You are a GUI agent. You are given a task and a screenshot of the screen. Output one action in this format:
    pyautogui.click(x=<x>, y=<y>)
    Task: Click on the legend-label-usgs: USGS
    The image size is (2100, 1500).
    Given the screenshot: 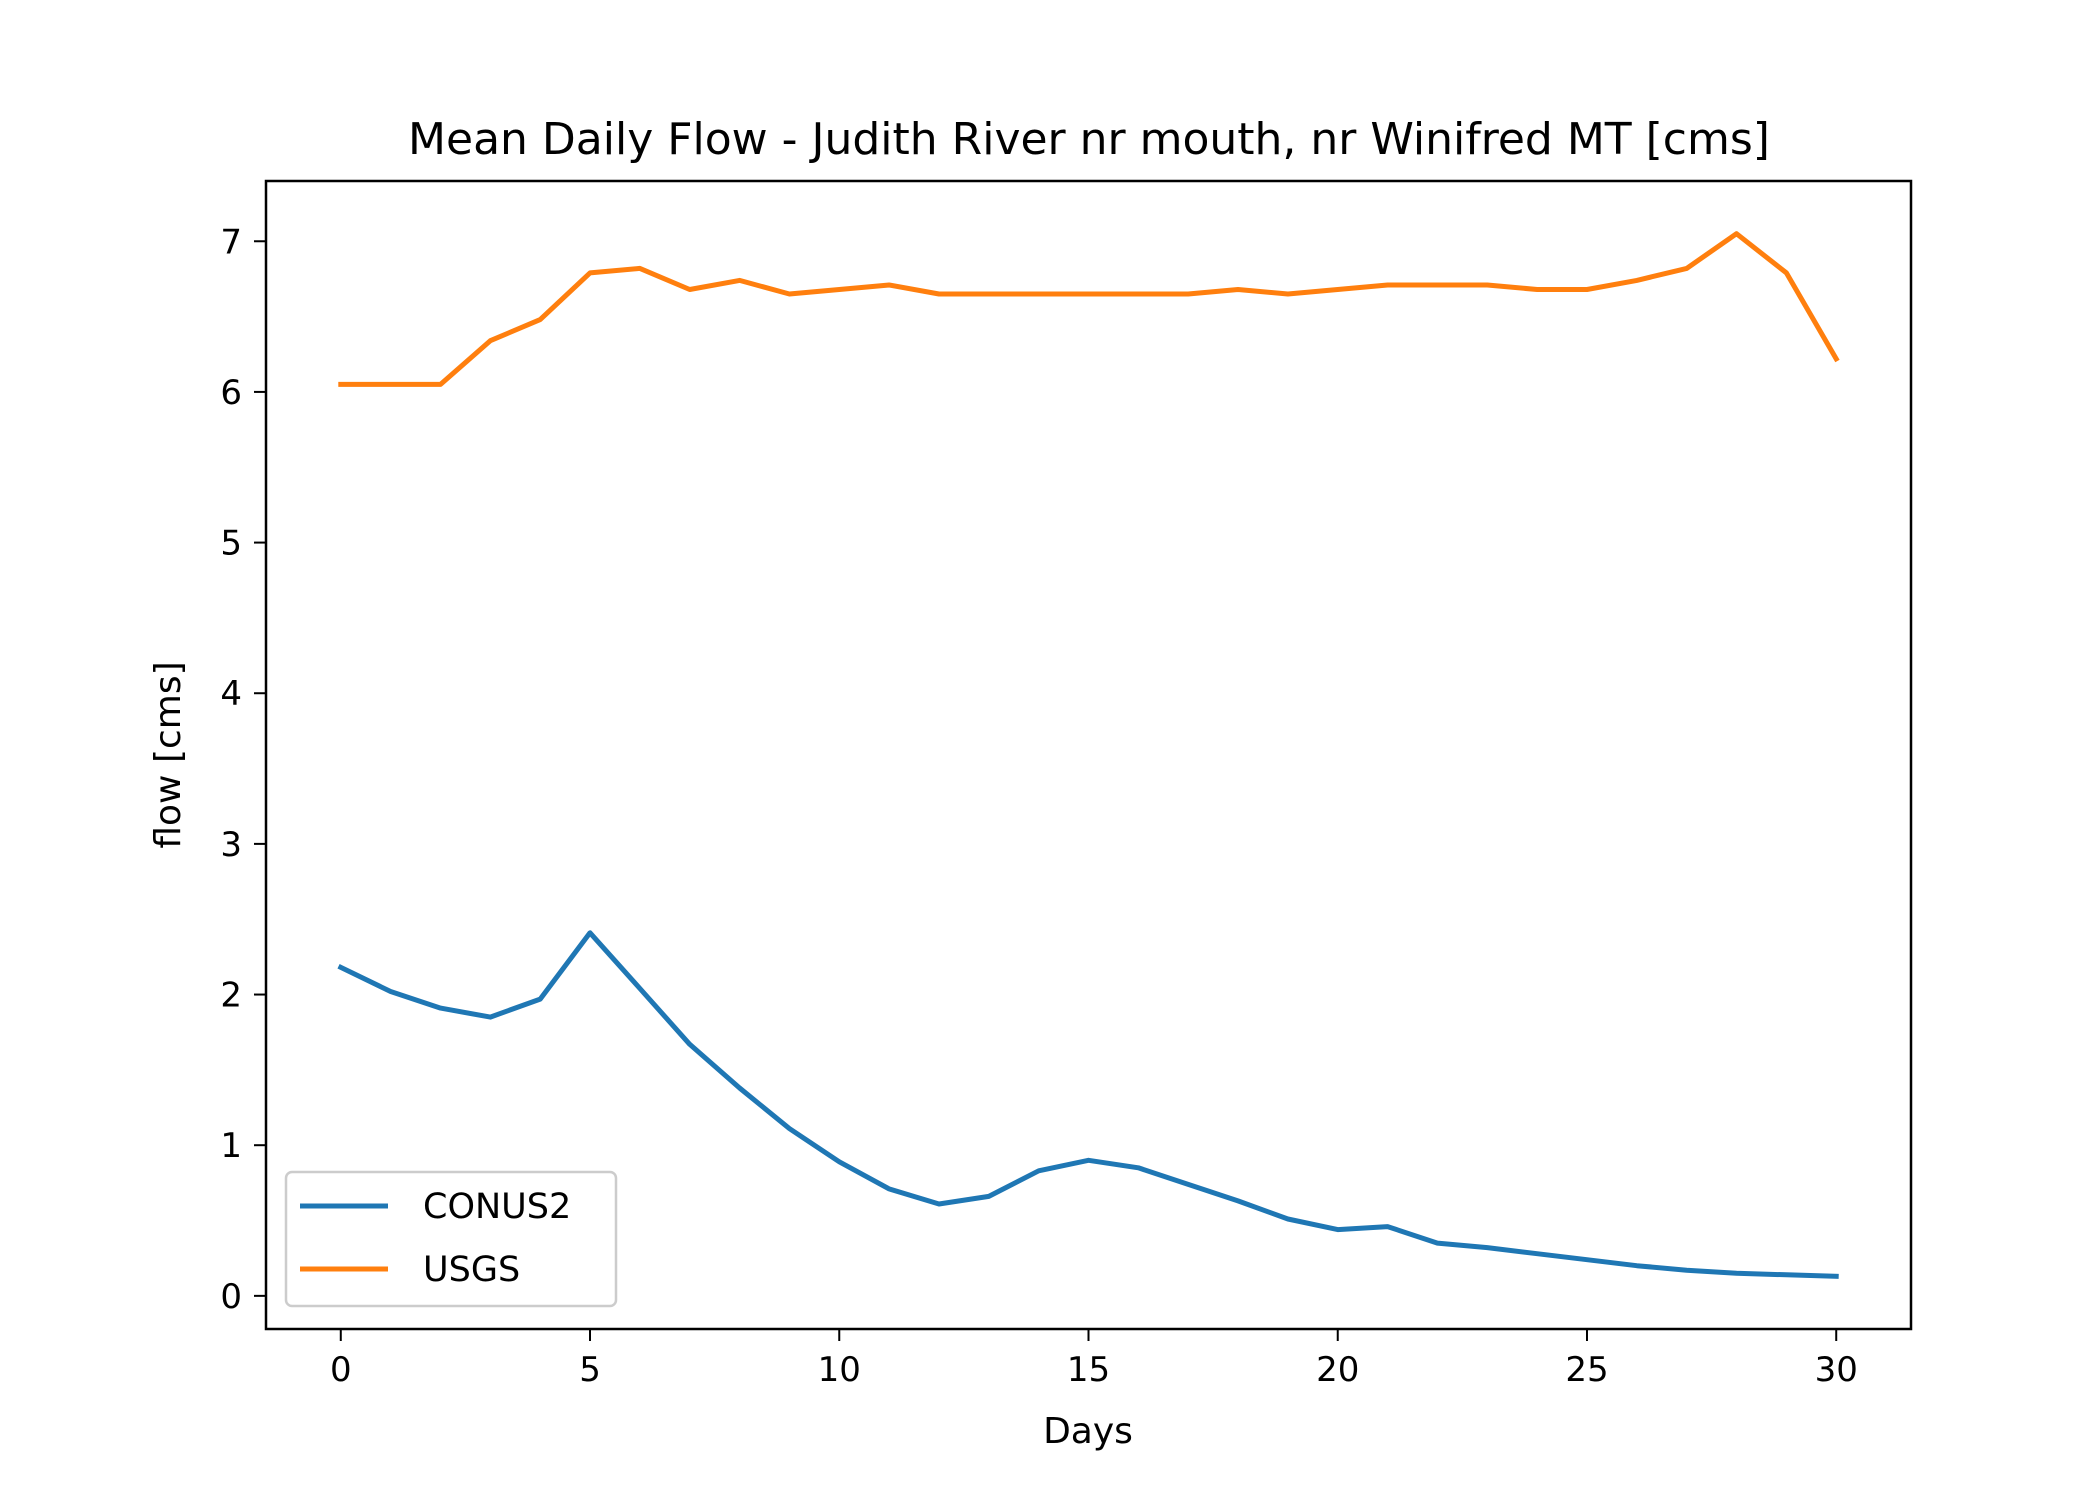 What is the action you would take?
    pyautogui.click(x=471, y=1270)
    